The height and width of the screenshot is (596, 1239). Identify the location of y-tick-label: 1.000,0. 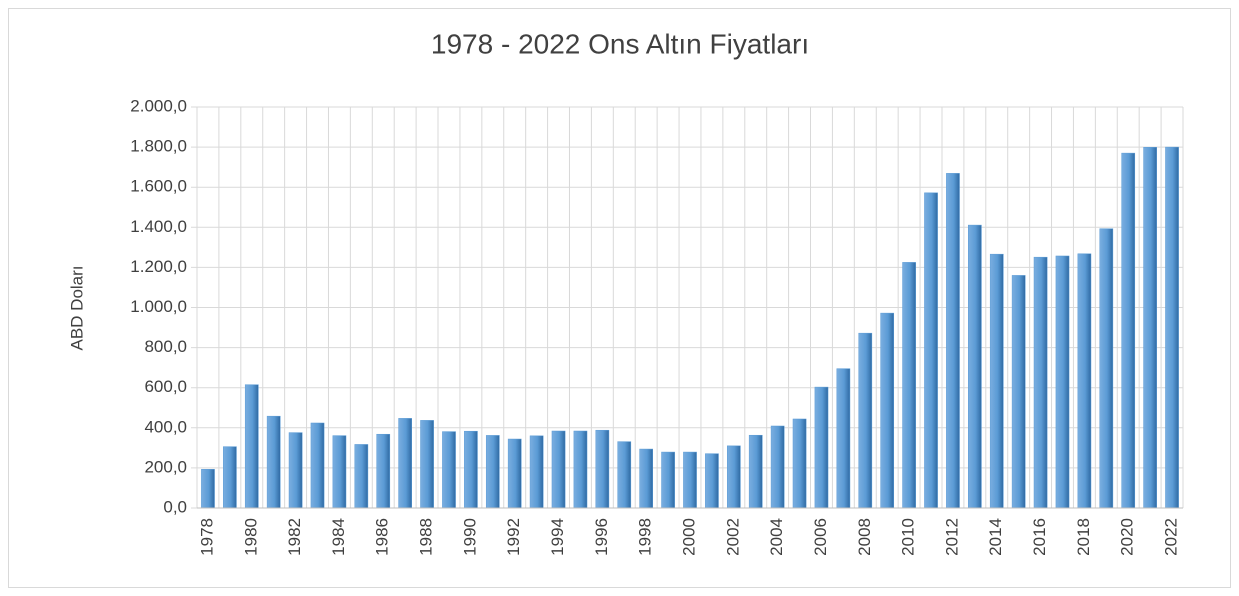
(158, 306).